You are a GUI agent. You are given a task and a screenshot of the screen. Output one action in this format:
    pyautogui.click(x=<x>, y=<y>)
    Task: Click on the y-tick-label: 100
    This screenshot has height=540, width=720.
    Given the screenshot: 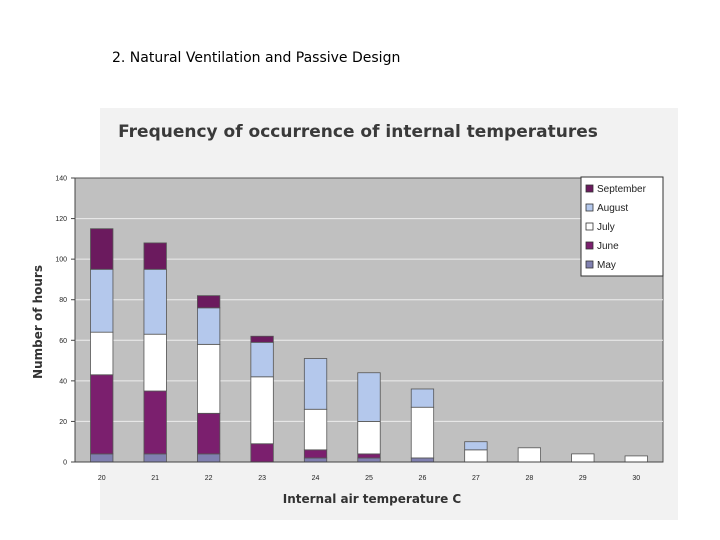 What is the action you would take?
    pyautogui.click(x=61, y=260)
    